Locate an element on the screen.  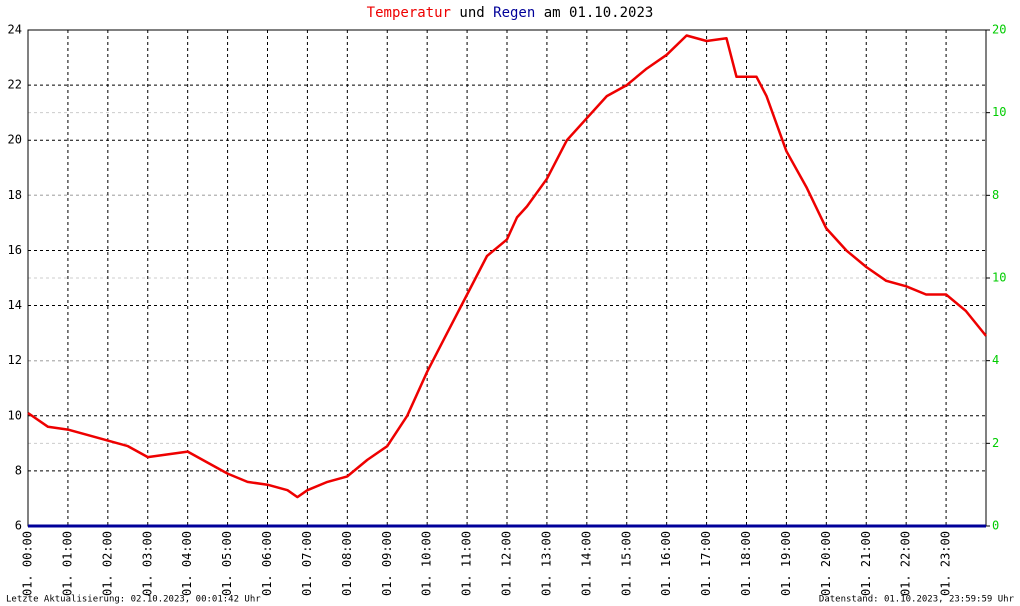
x-tick-label: 01. 19:00 is located at coordinates (786, 563).